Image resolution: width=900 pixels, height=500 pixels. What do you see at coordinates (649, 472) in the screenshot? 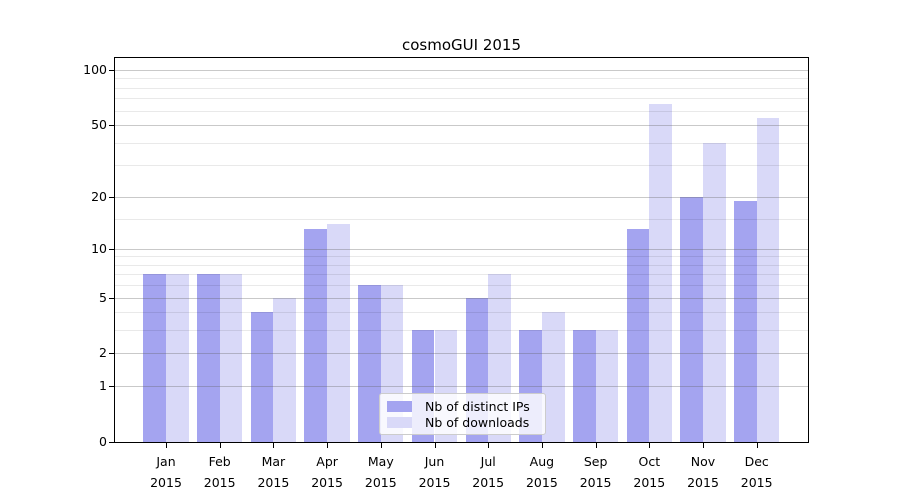
I see `x-tick-label-oct: Oct 2015` at bounding box center [649, 472].